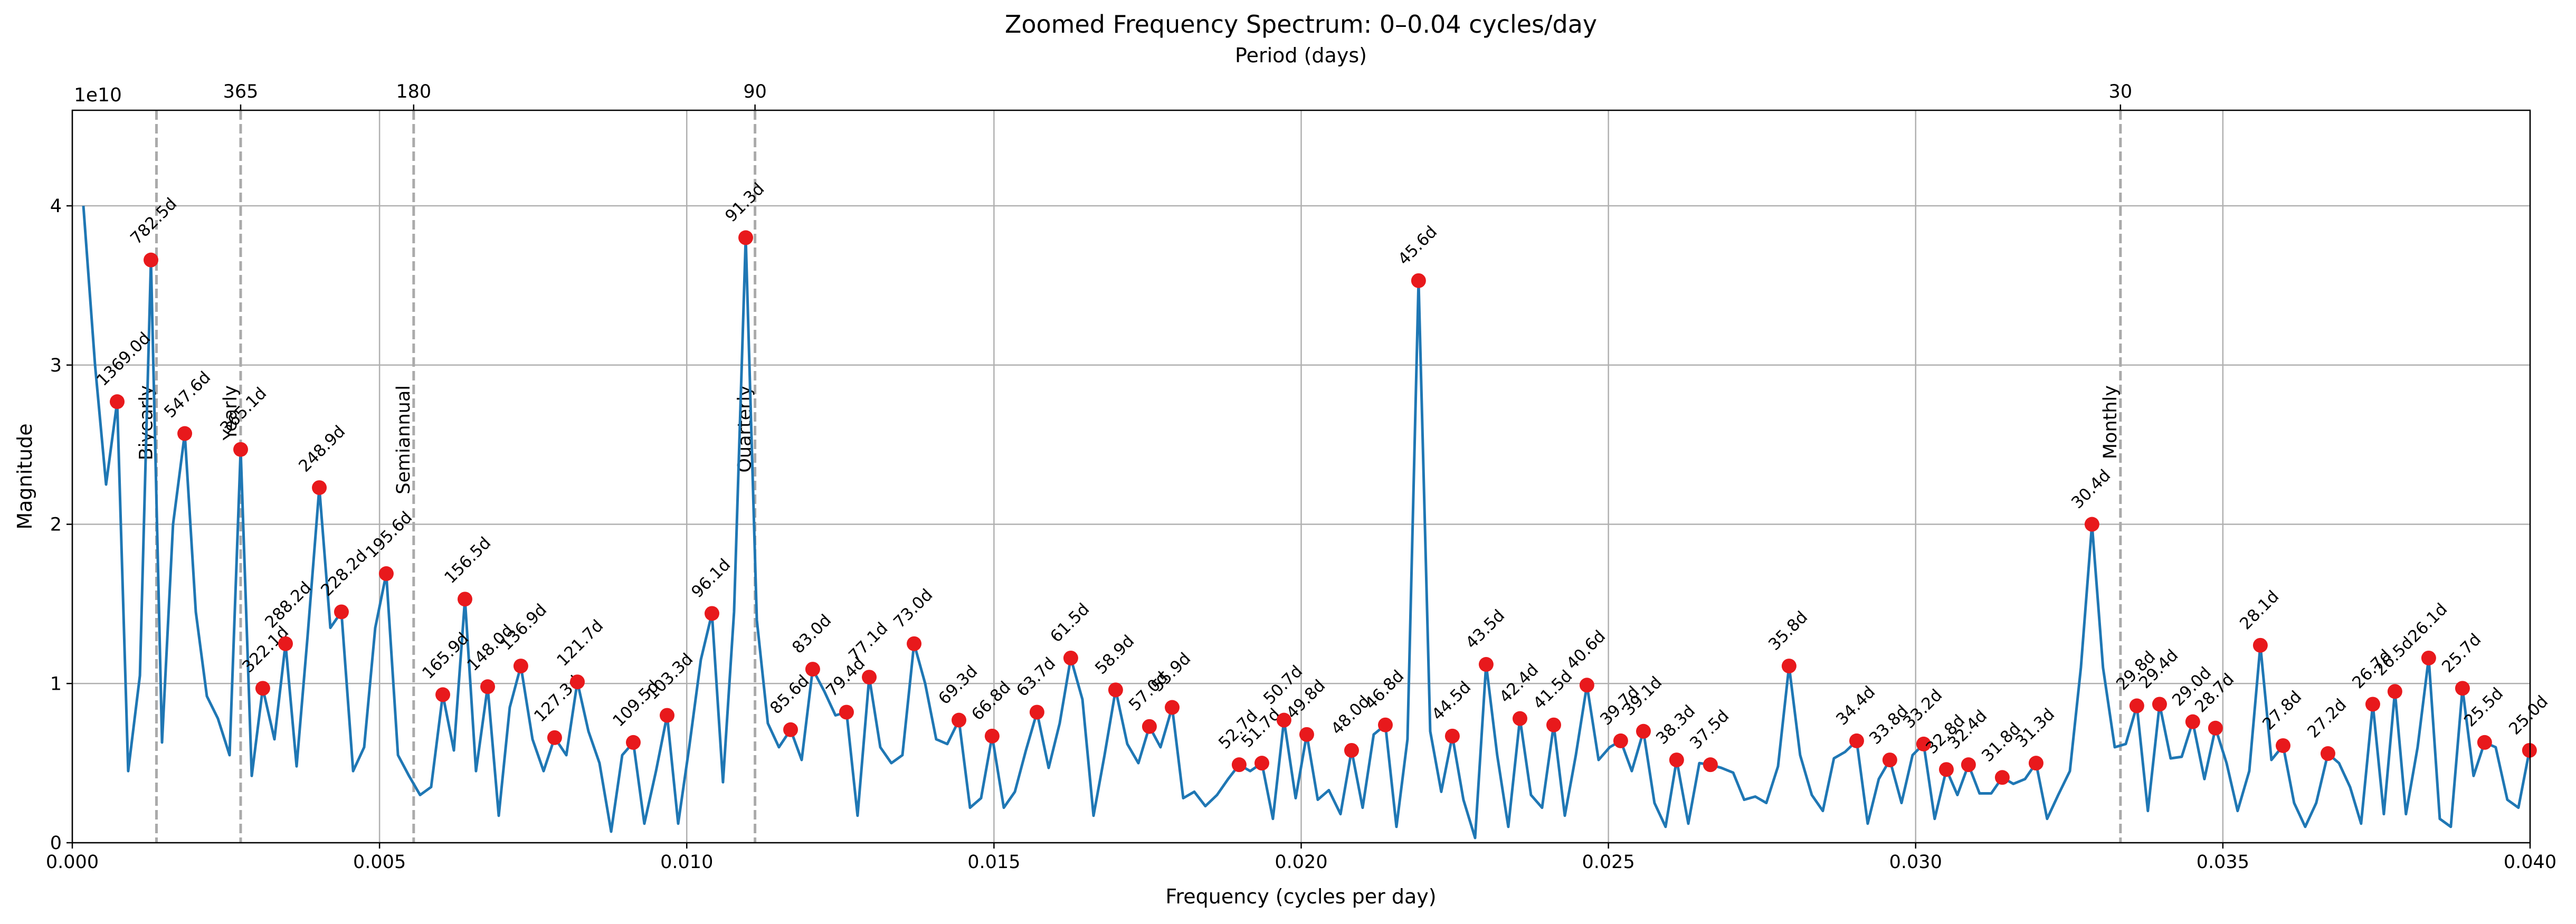  I want to click on peak-label: 43.5d, so click(1485, 630).